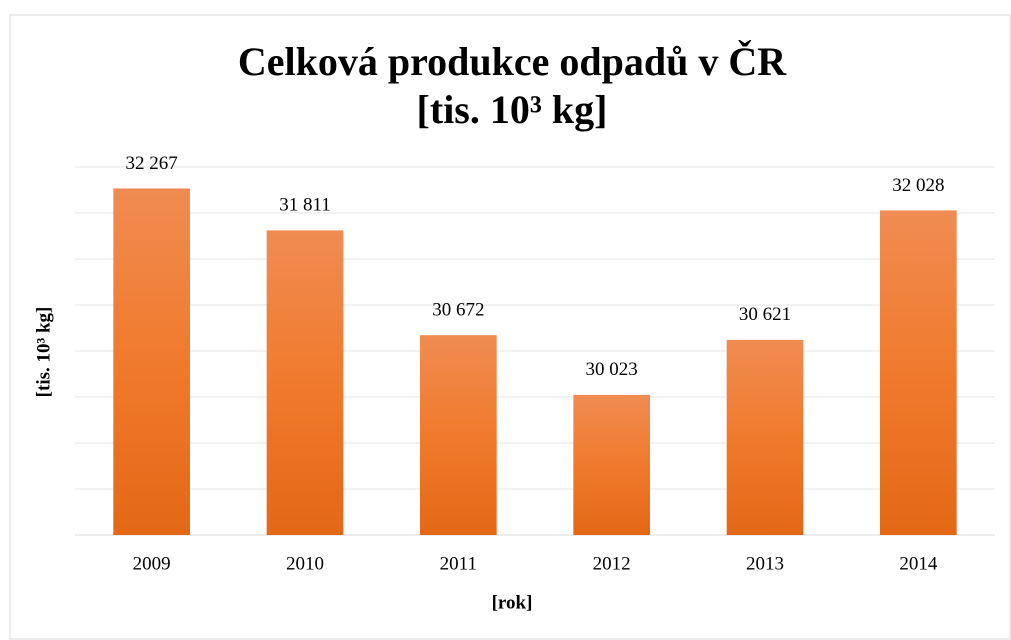  I want to click on x-tick-label: 2014, so click(918, 563).